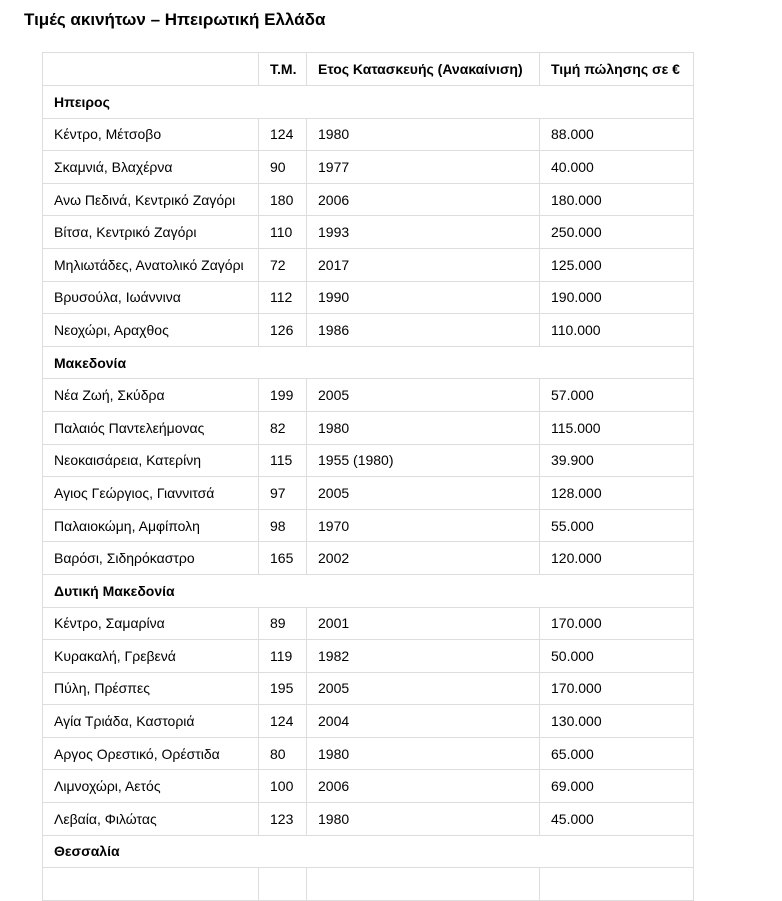  Describe the element at coordinates (423, 721) in the screenshot. I see `cell-year: 2004` at that location.